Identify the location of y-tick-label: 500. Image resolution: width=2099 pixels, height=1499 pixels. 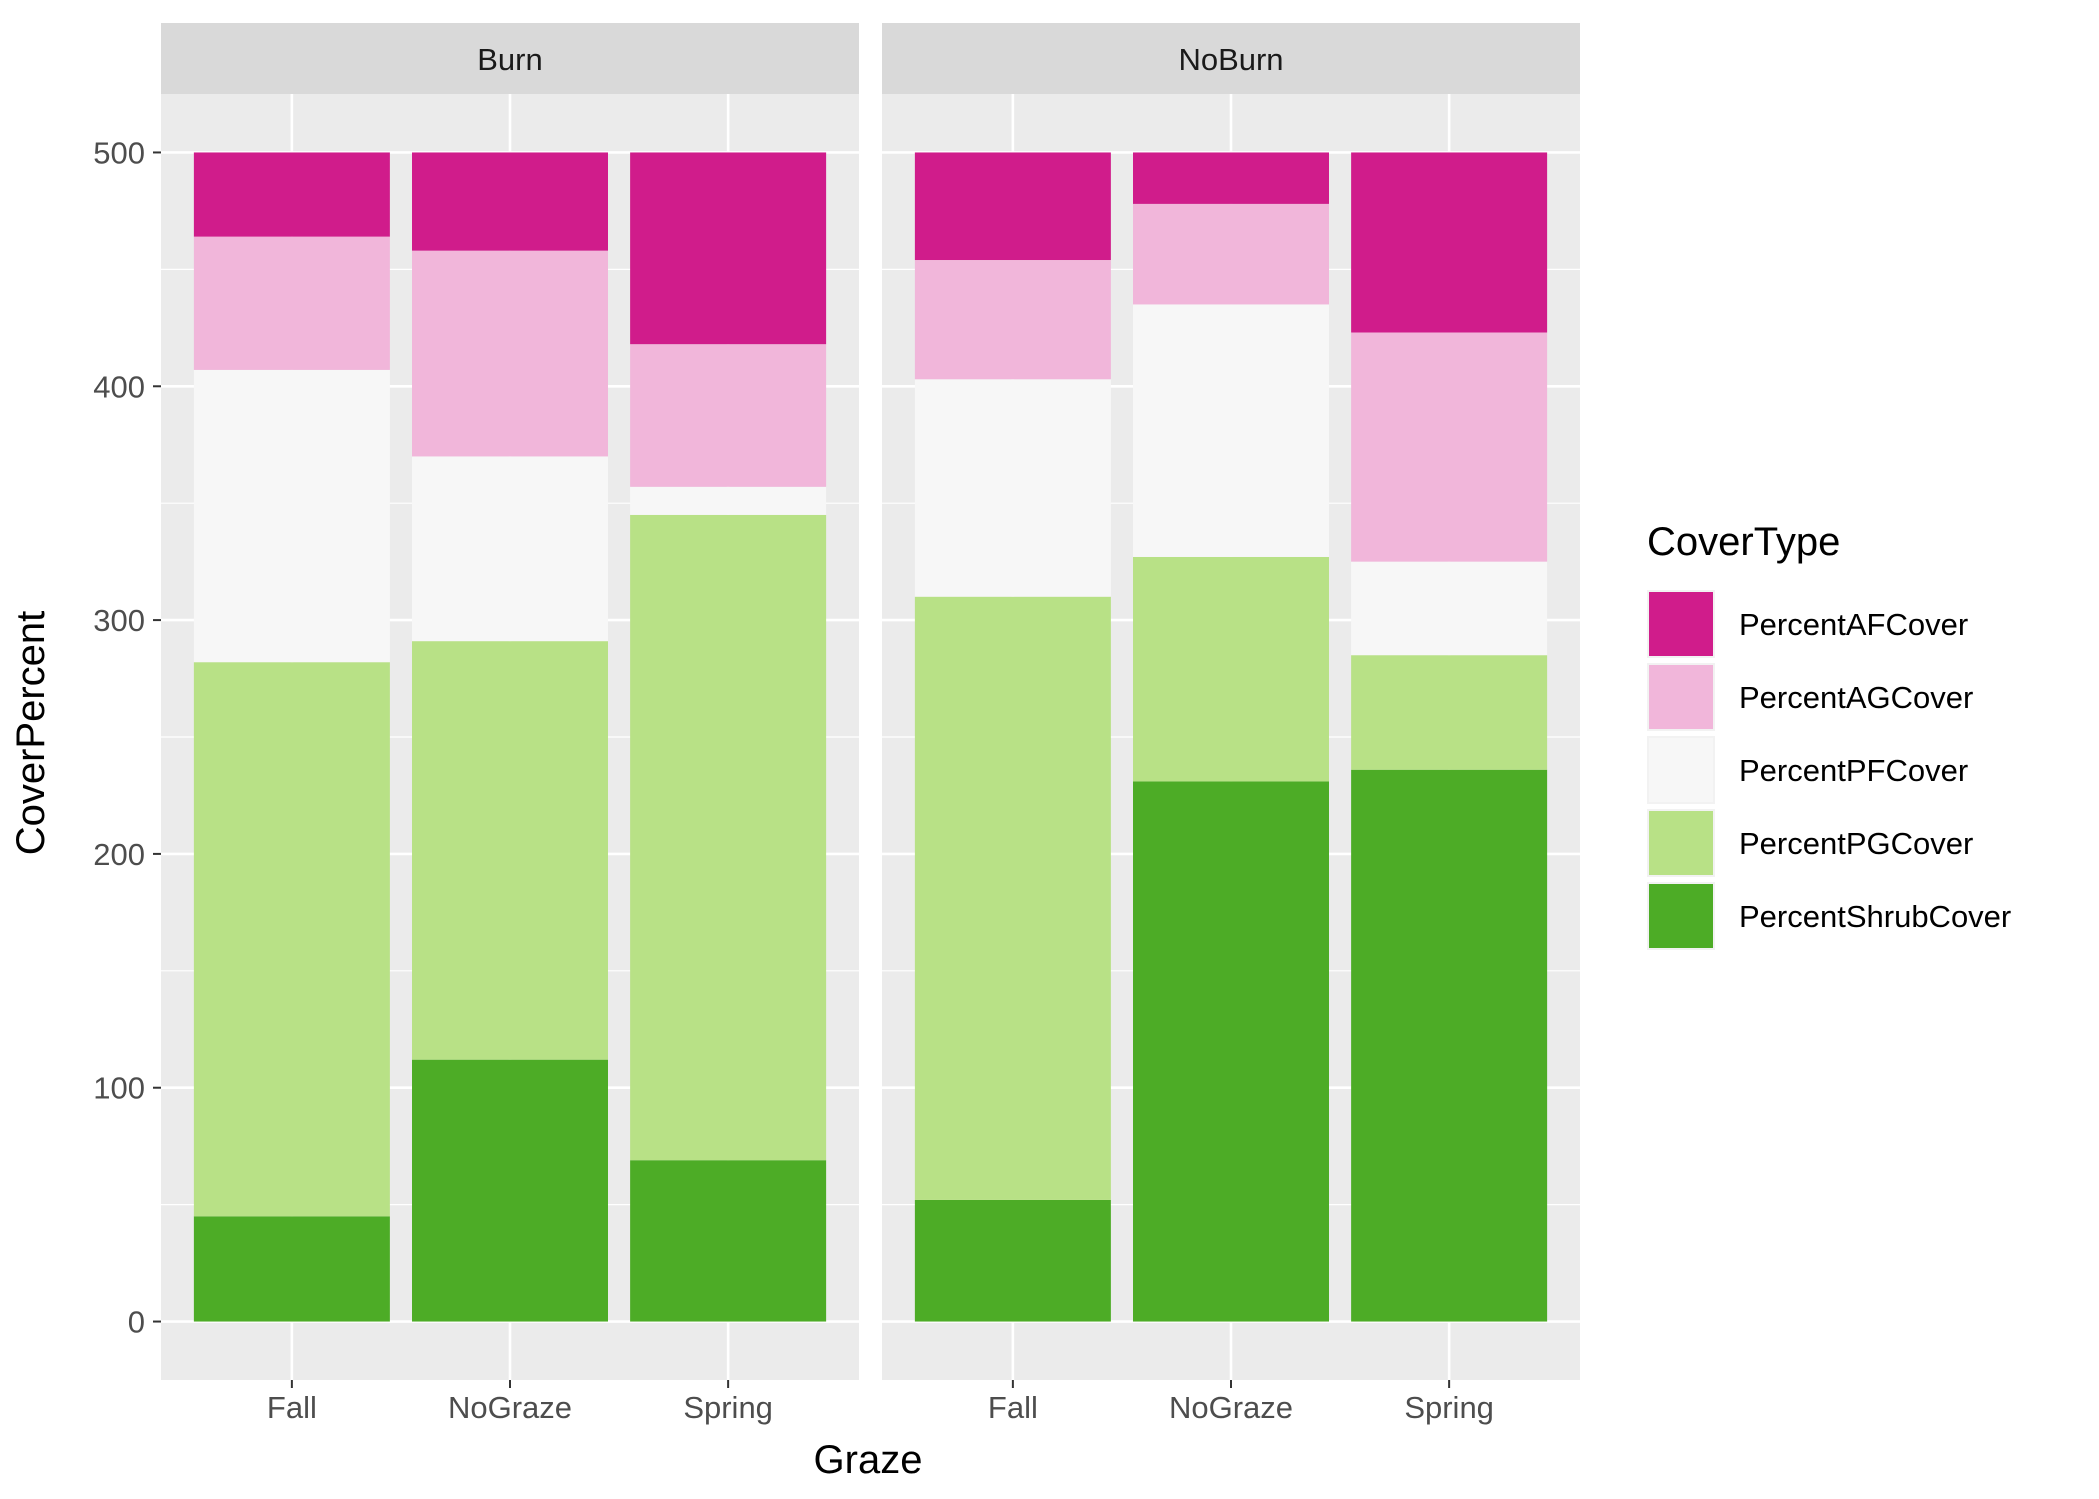
(119, 152).